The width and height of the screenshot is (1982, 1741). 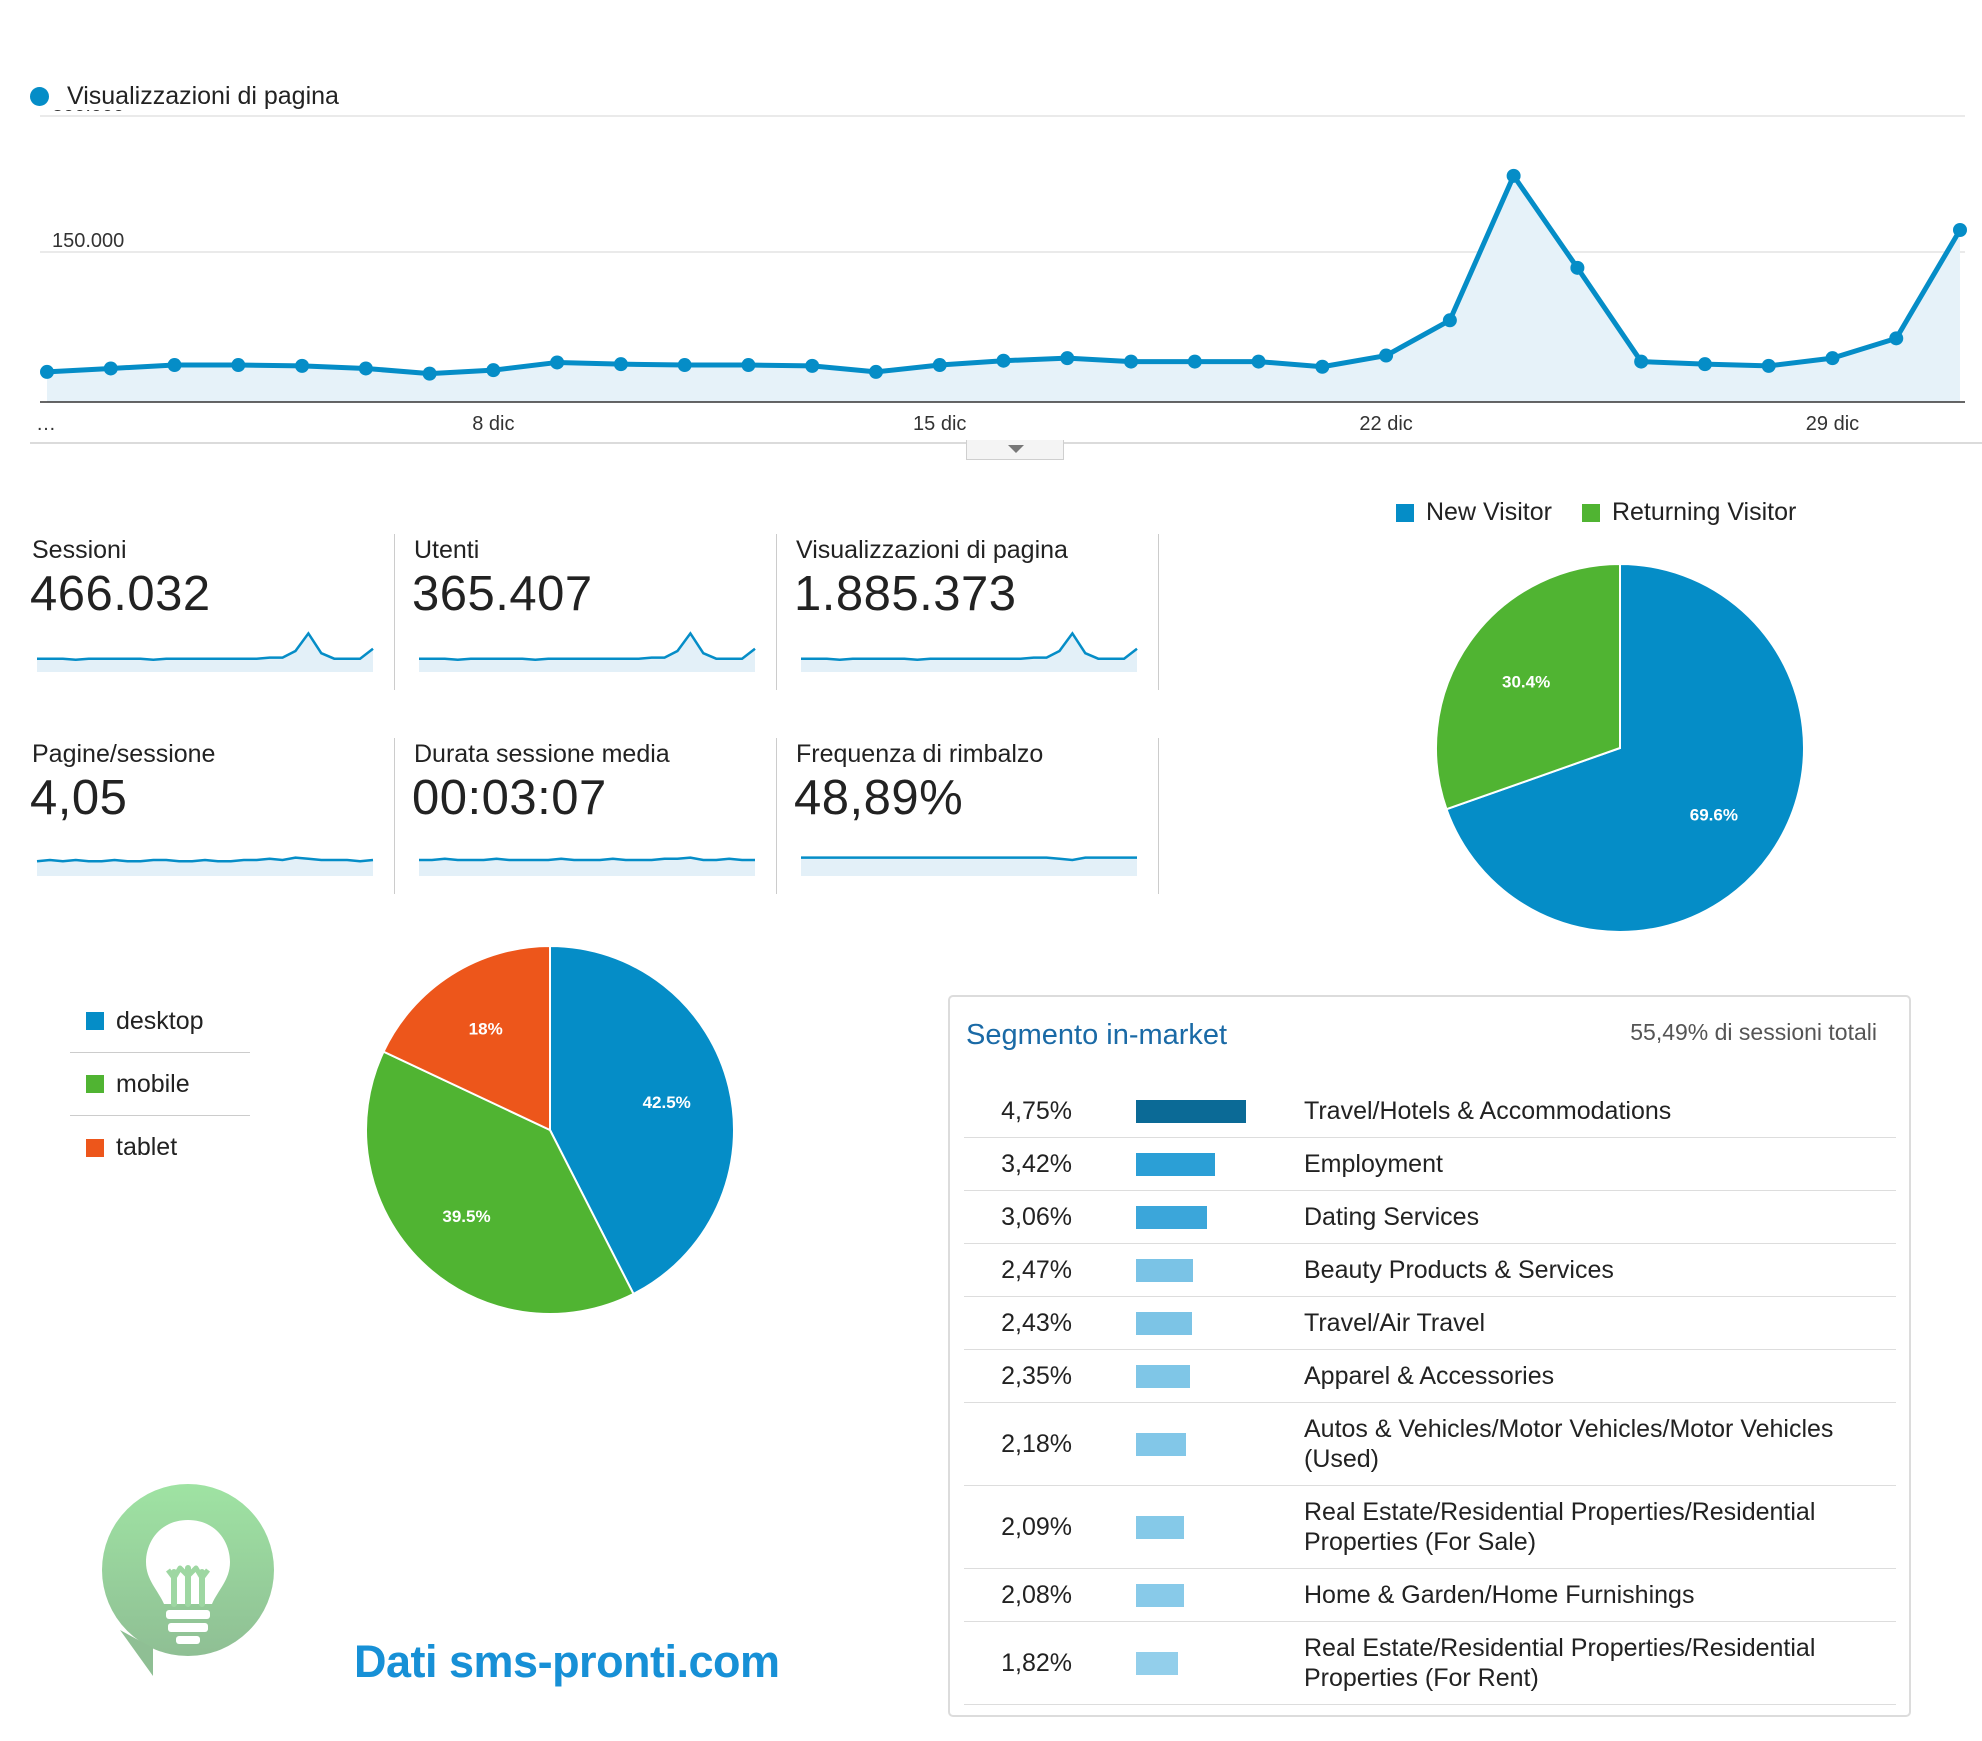 What do you see at coordinates (188, 1580) in the screenshot?
I see `lightbulb-icon` at bounding box center [188, 1580].